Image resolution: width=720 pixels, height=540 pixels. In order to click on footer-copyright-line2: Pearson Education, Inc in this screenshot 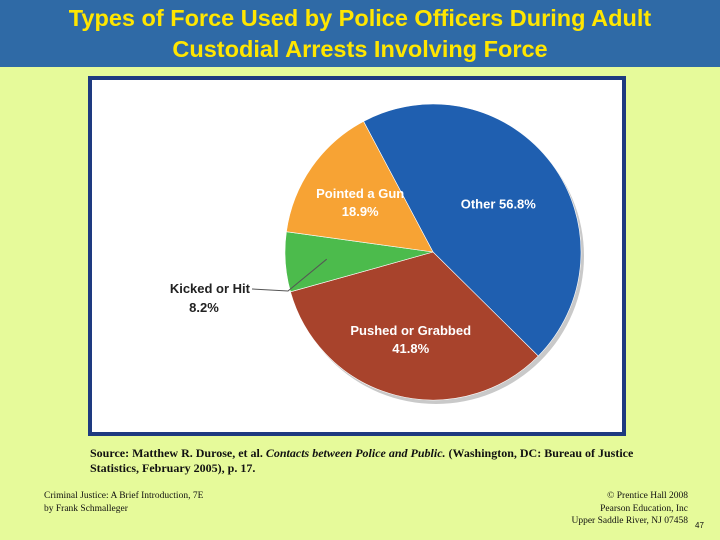, I will do `click(644, 508)`.